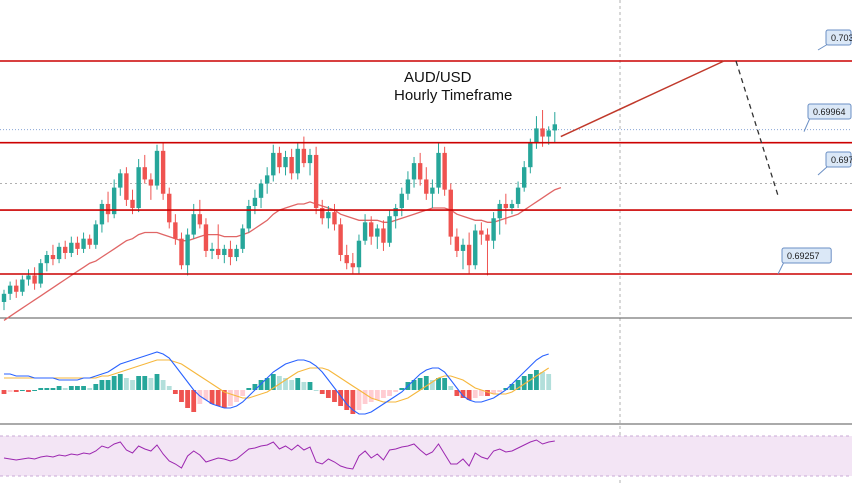  What do you see at coordinates (814, 152) in the screenshot?
I see `price-labels: 0.703 0.69964 0.697 0.69257` at bounding box center [814, 152].